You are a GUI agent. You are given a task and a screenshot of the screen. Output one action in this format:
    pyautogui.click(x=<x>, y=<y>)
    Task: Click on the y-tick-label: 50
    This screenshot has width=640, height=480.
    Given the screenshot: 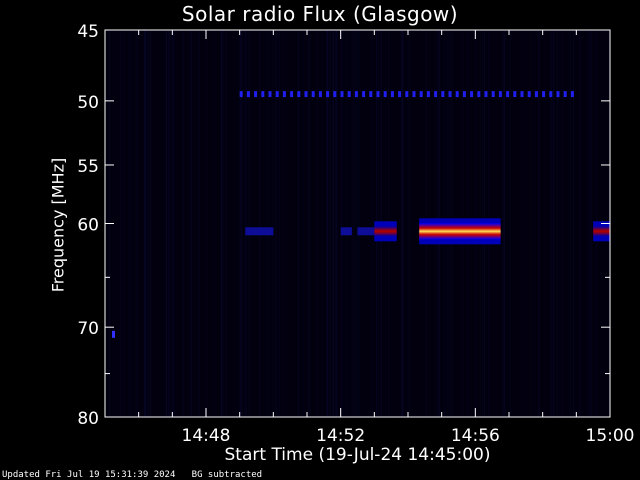 What is the action you would take?
    pyautogui.click(x=88, y=103)
    